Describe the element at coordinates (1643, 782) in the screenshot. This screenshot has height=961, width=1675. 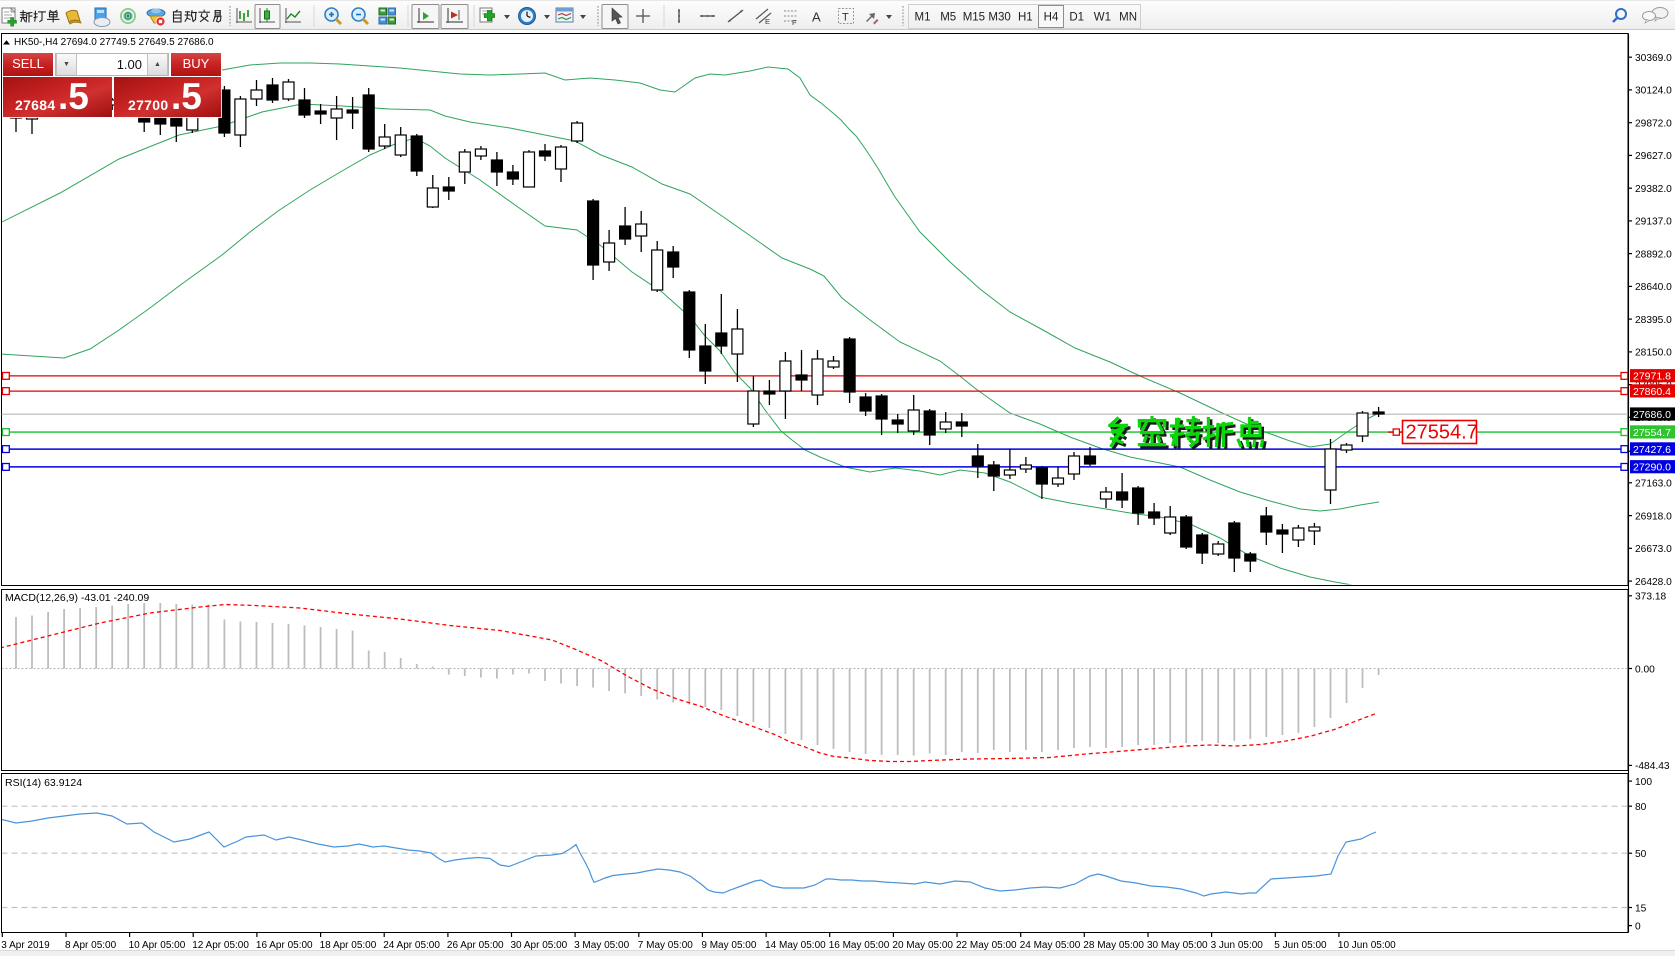
I see `svg-text: 100` at that location.